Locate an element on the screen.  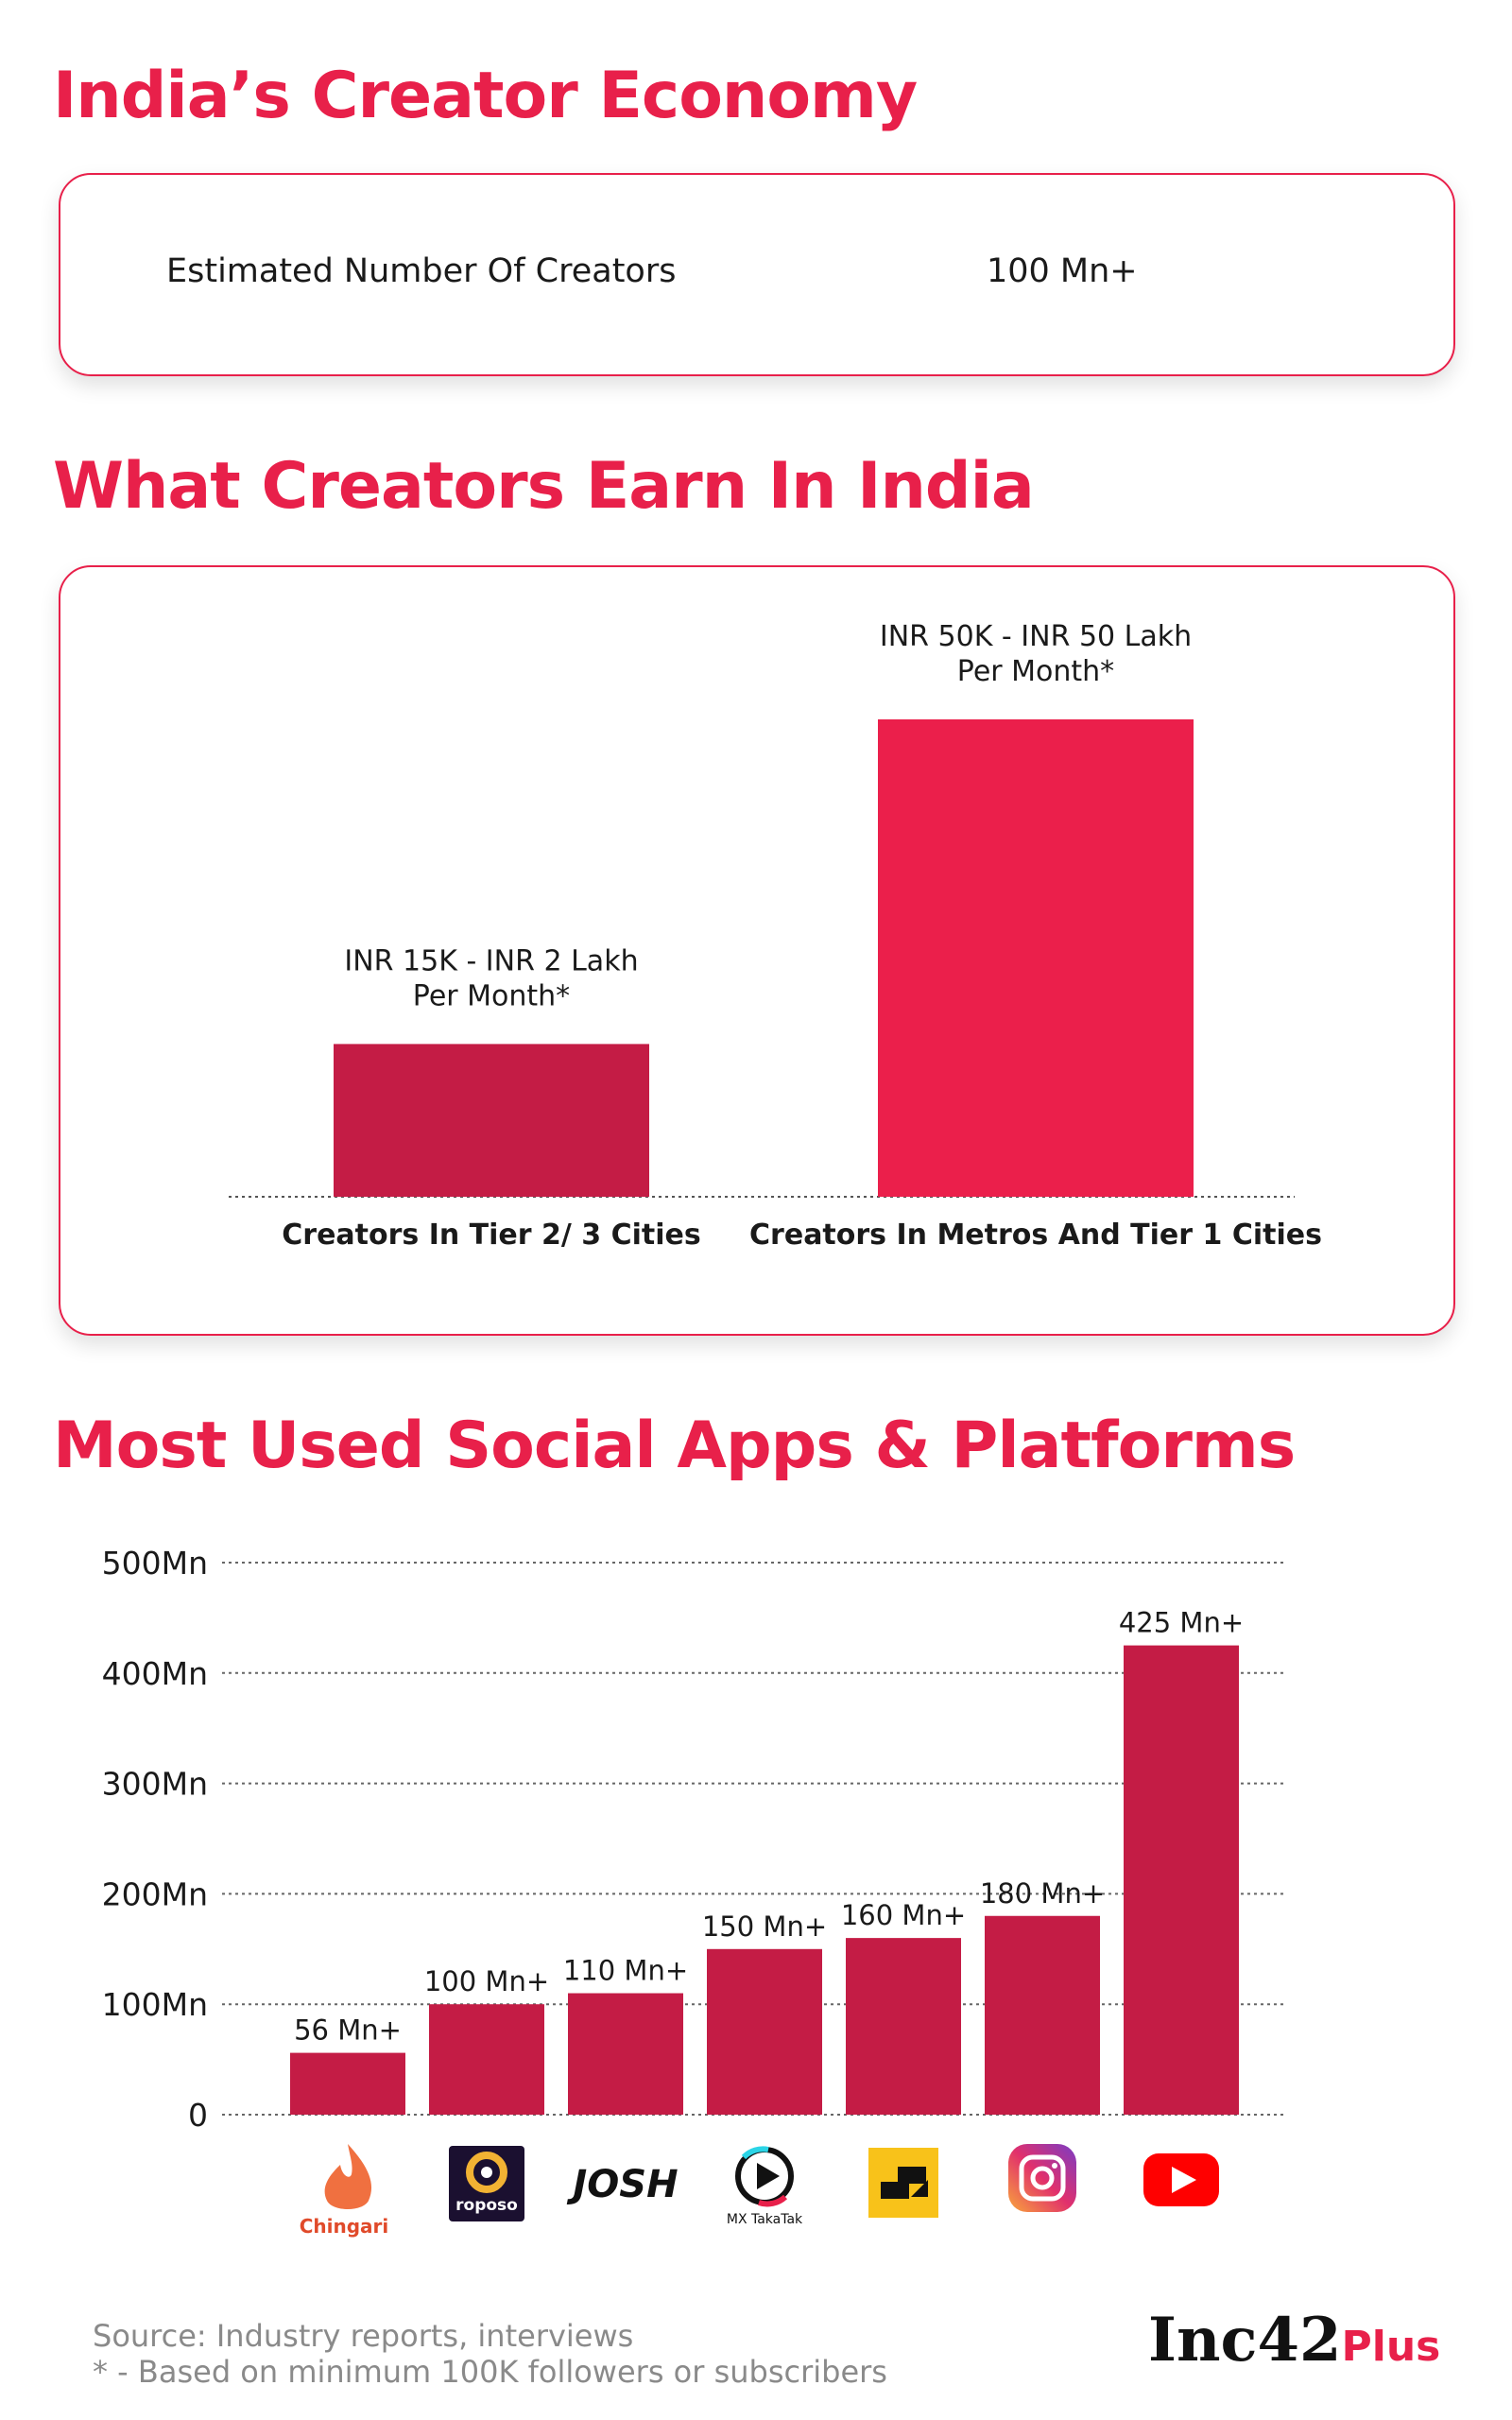
instagram-logo-icon is located at coordinates (1042, 2178).